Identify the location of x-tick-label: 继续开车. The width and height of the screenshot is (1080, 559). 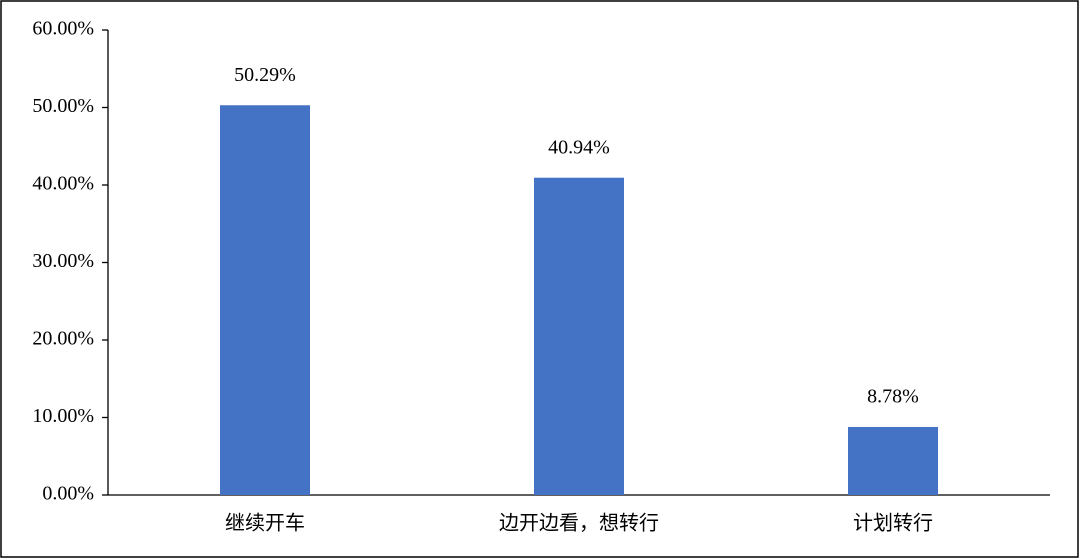
(265, 523).